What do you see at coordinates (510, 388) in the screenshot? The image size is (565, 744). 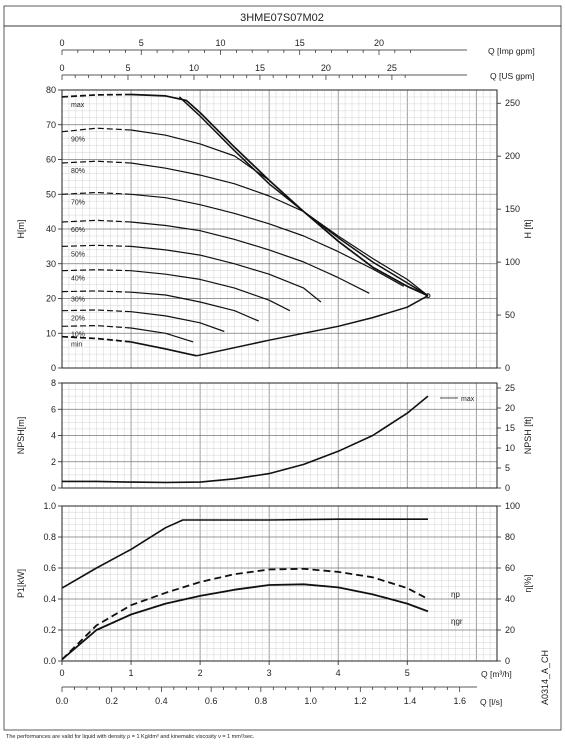 I see `right-tick-label: 25` at bounding box center [510, 388].